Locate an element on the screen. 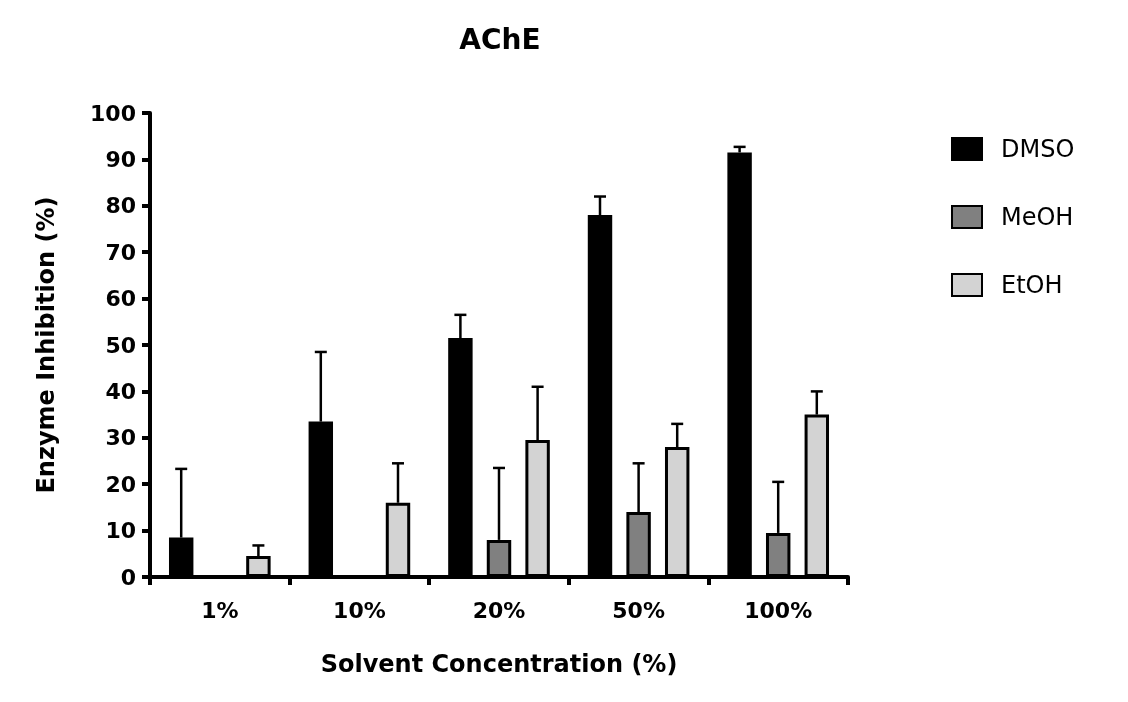 The image size is (1128, 702). x-tick-label: 20% is located at coordinates (499, 610).